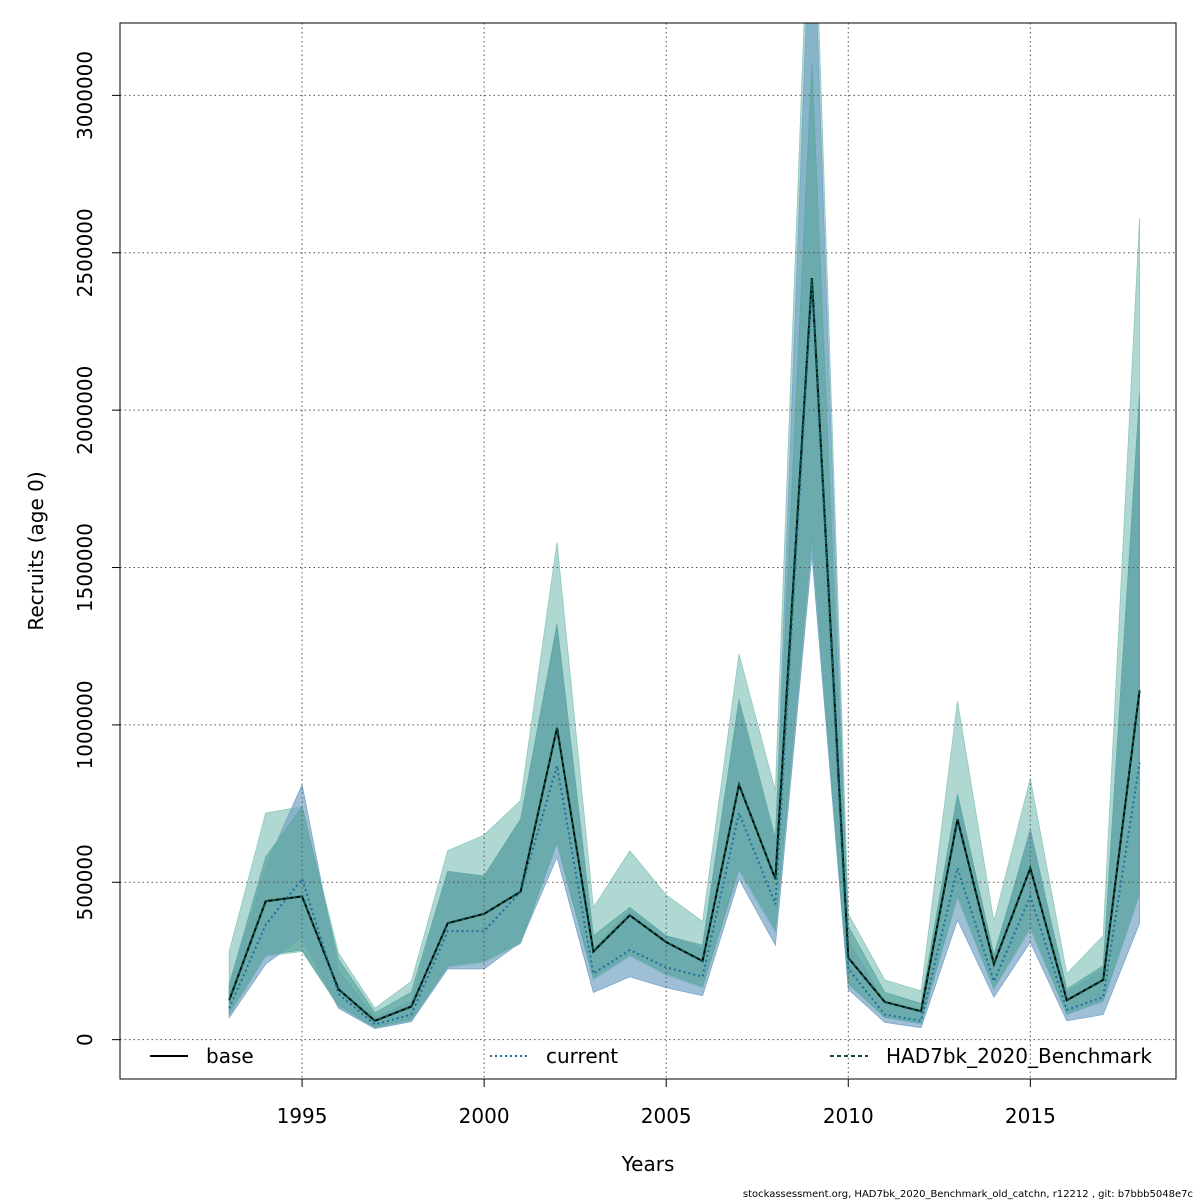  I want to click on x-axis-title: Years, so click(648, 1164).